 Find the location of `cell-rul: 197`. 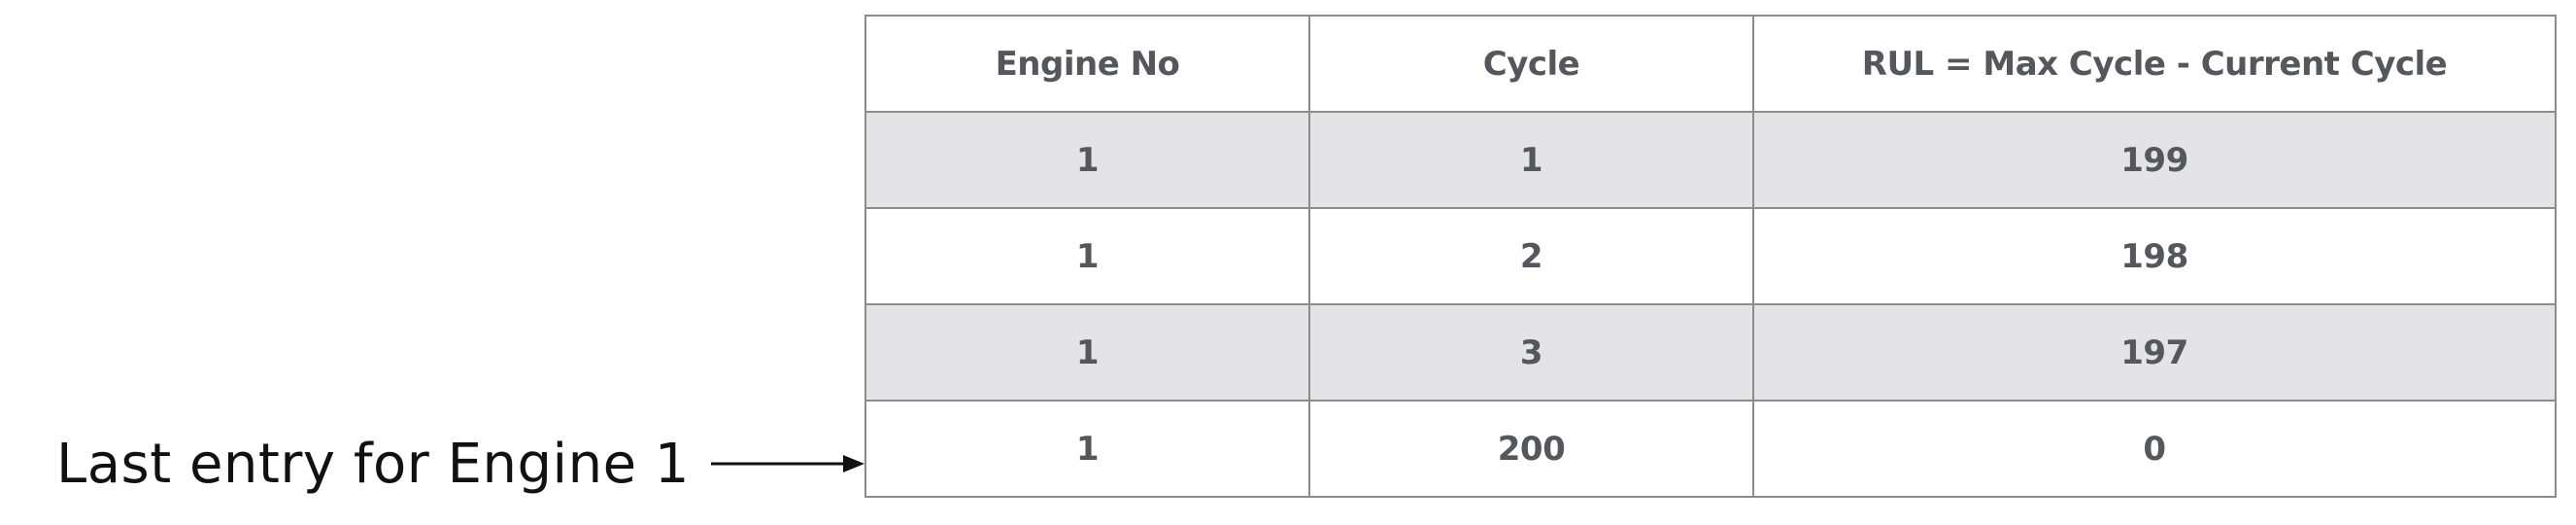

cell-rul: 197 is located at coordinates (2154, 352).